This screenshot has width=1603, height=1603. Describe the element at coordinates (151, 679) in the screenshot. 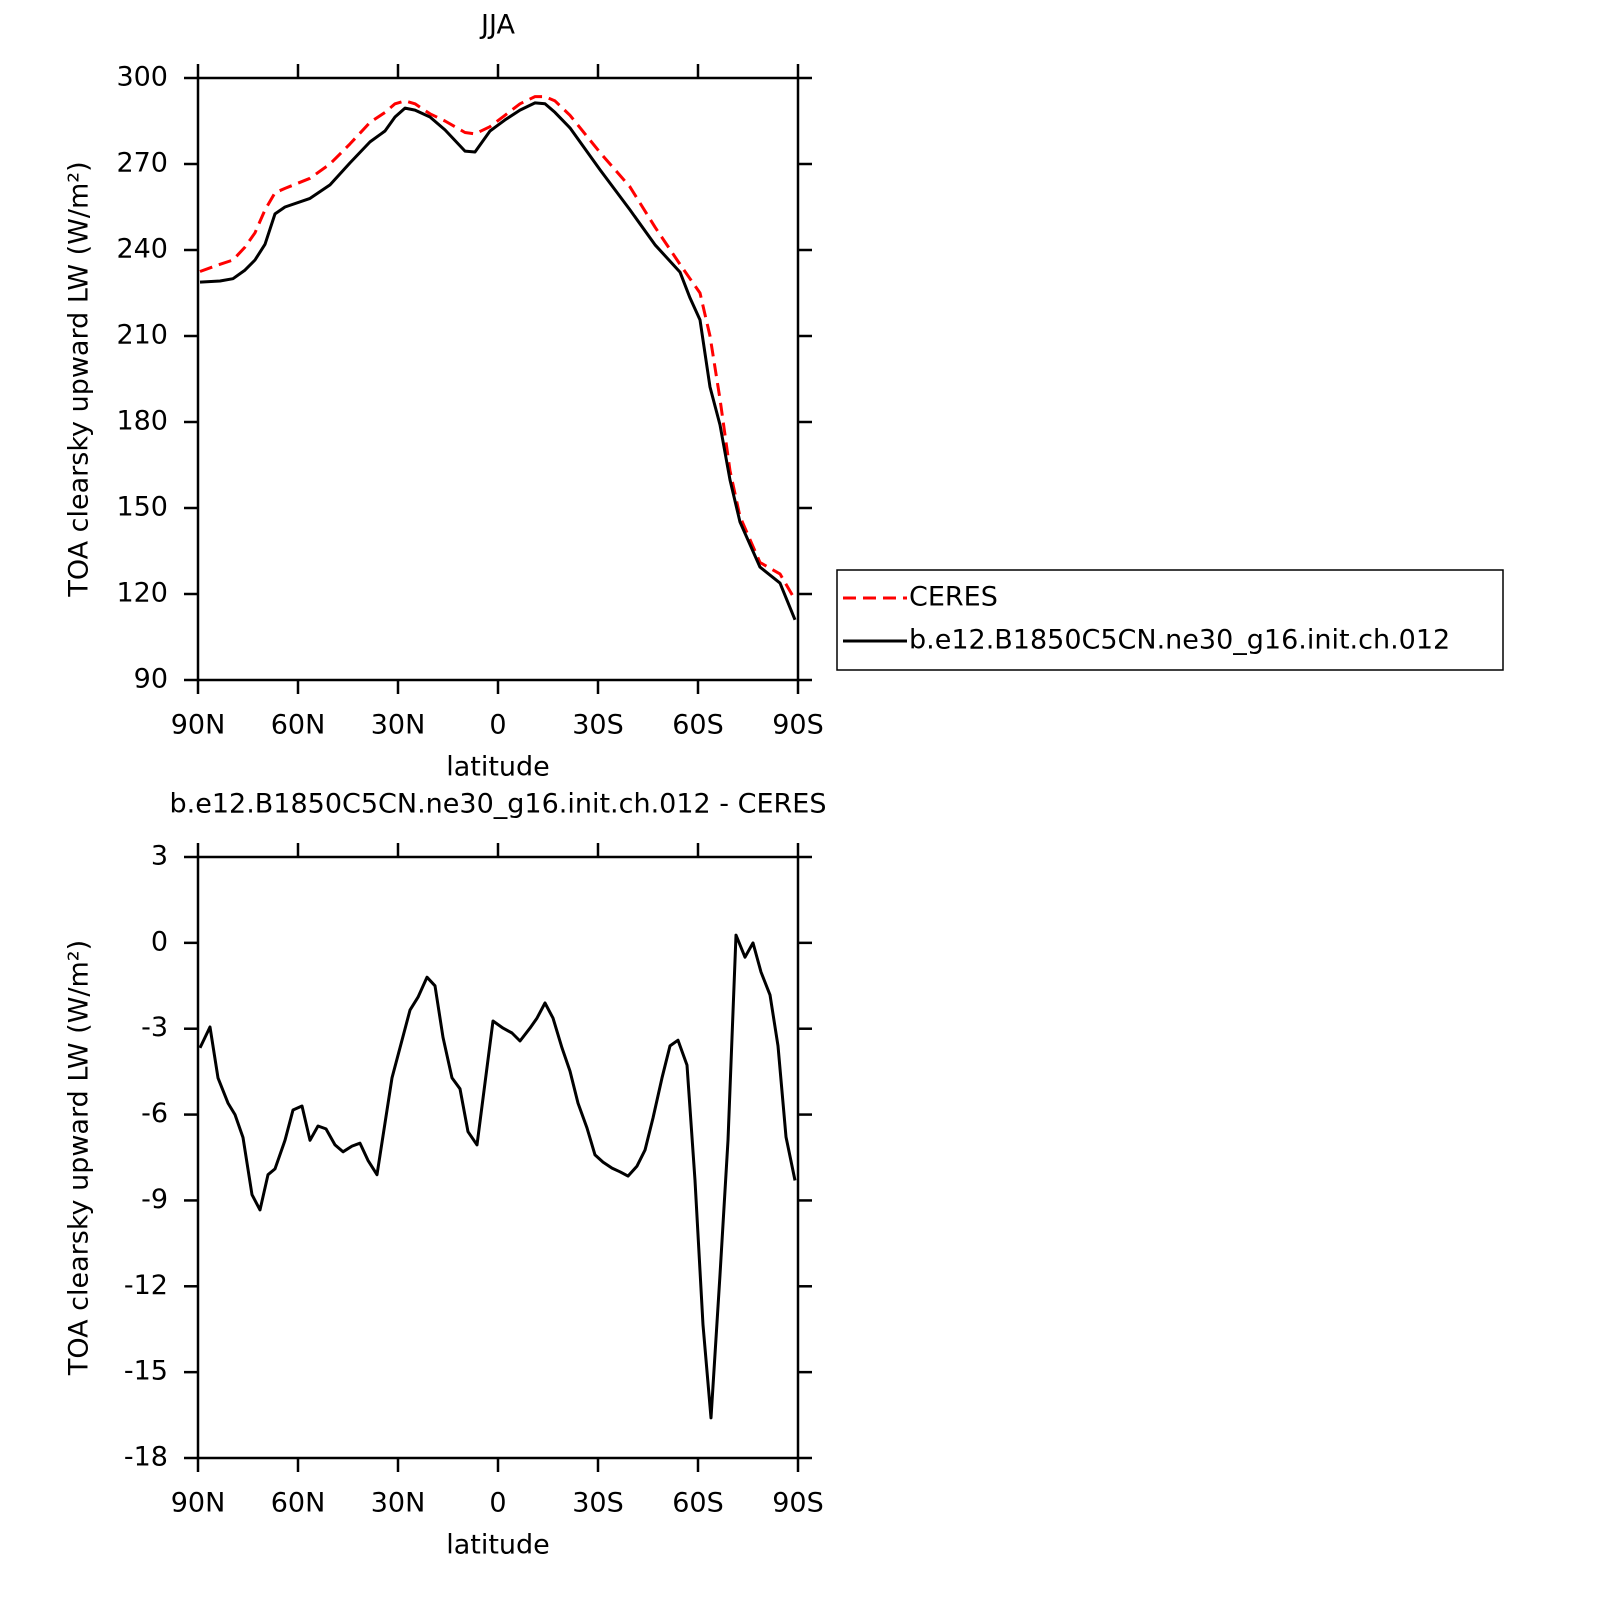

I see `y-tick-label: 90` at that location.